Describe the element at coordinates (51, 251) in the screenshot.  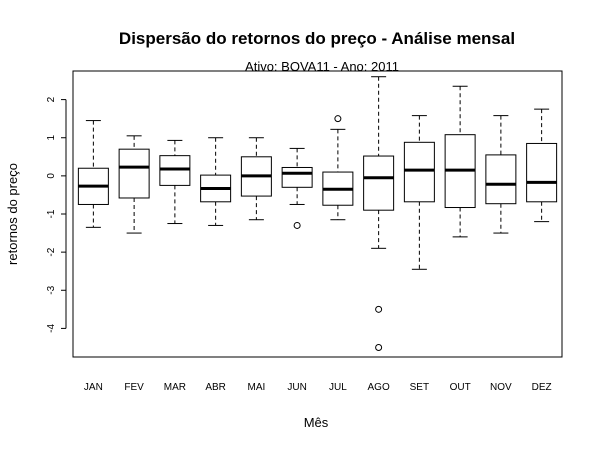
I see `y-tick-label: -2` at that location.